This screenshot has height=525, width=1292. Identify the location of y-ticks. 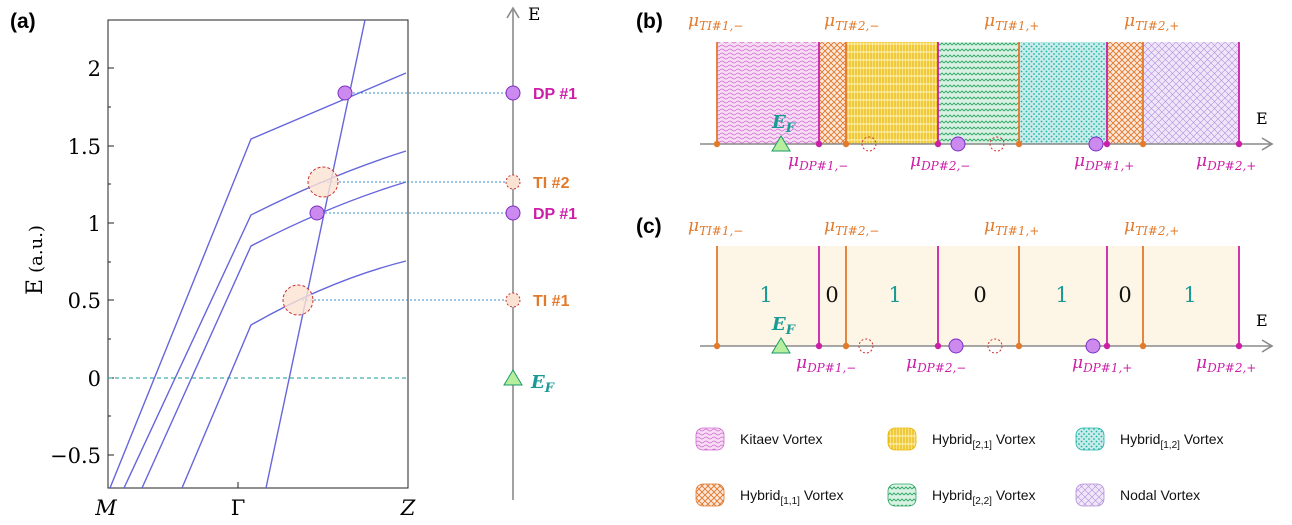
(173, 277).